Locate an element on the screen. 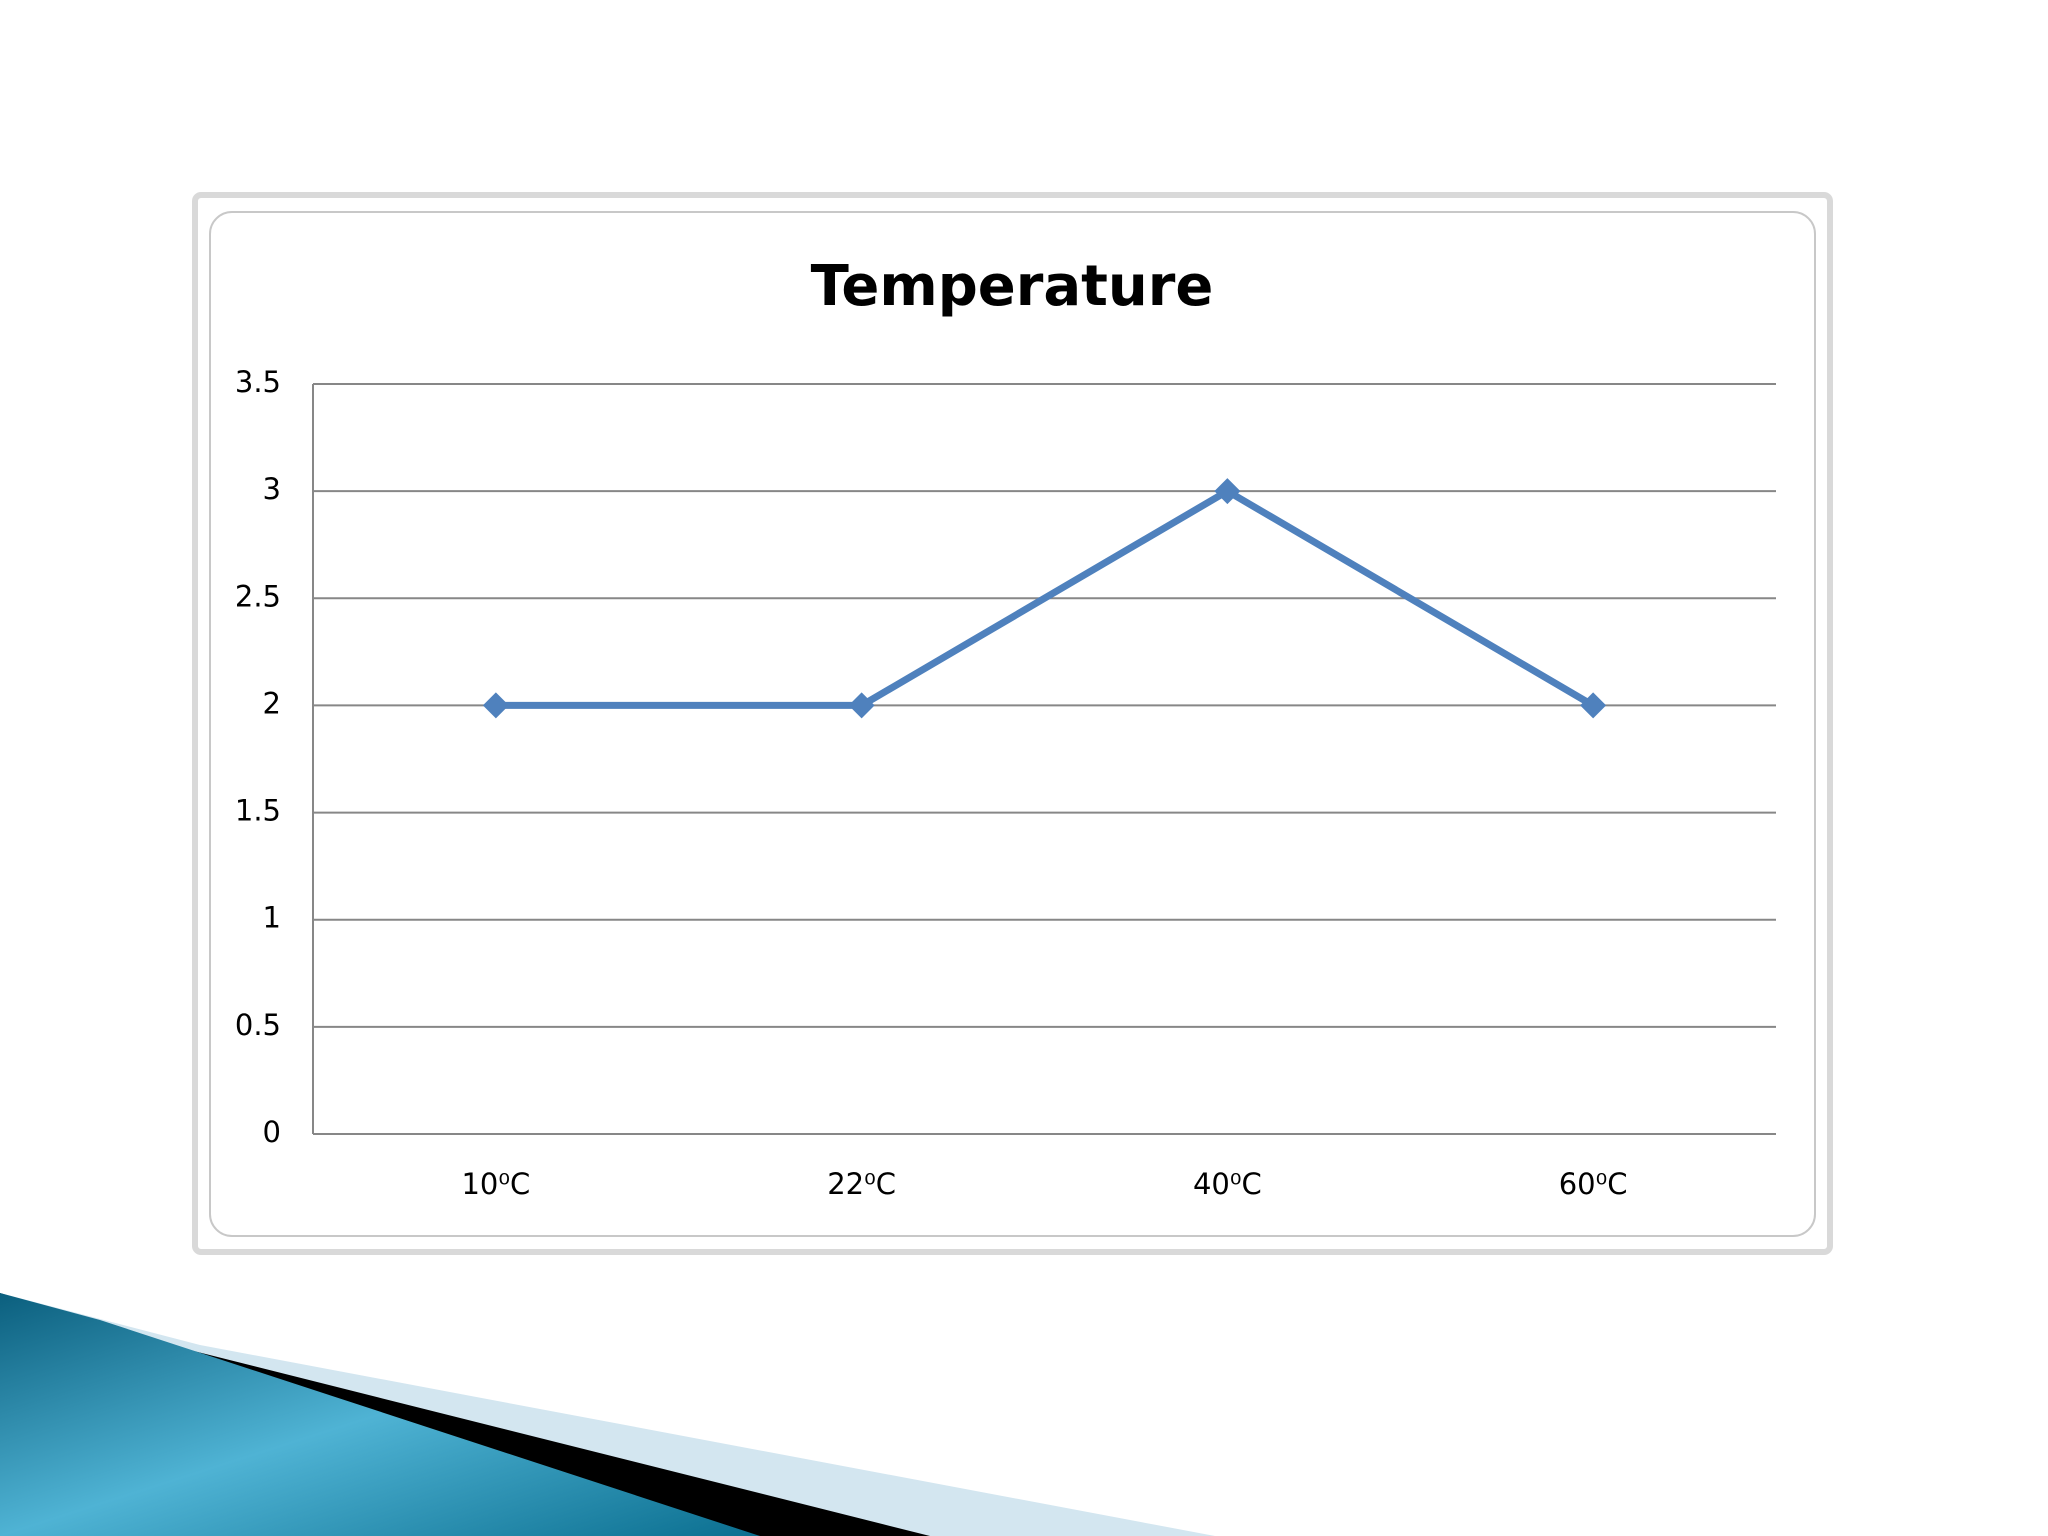 This screenshot has width=2048, height=1536. y-tick-label: 3.5 is located at coordinates (258, 382).